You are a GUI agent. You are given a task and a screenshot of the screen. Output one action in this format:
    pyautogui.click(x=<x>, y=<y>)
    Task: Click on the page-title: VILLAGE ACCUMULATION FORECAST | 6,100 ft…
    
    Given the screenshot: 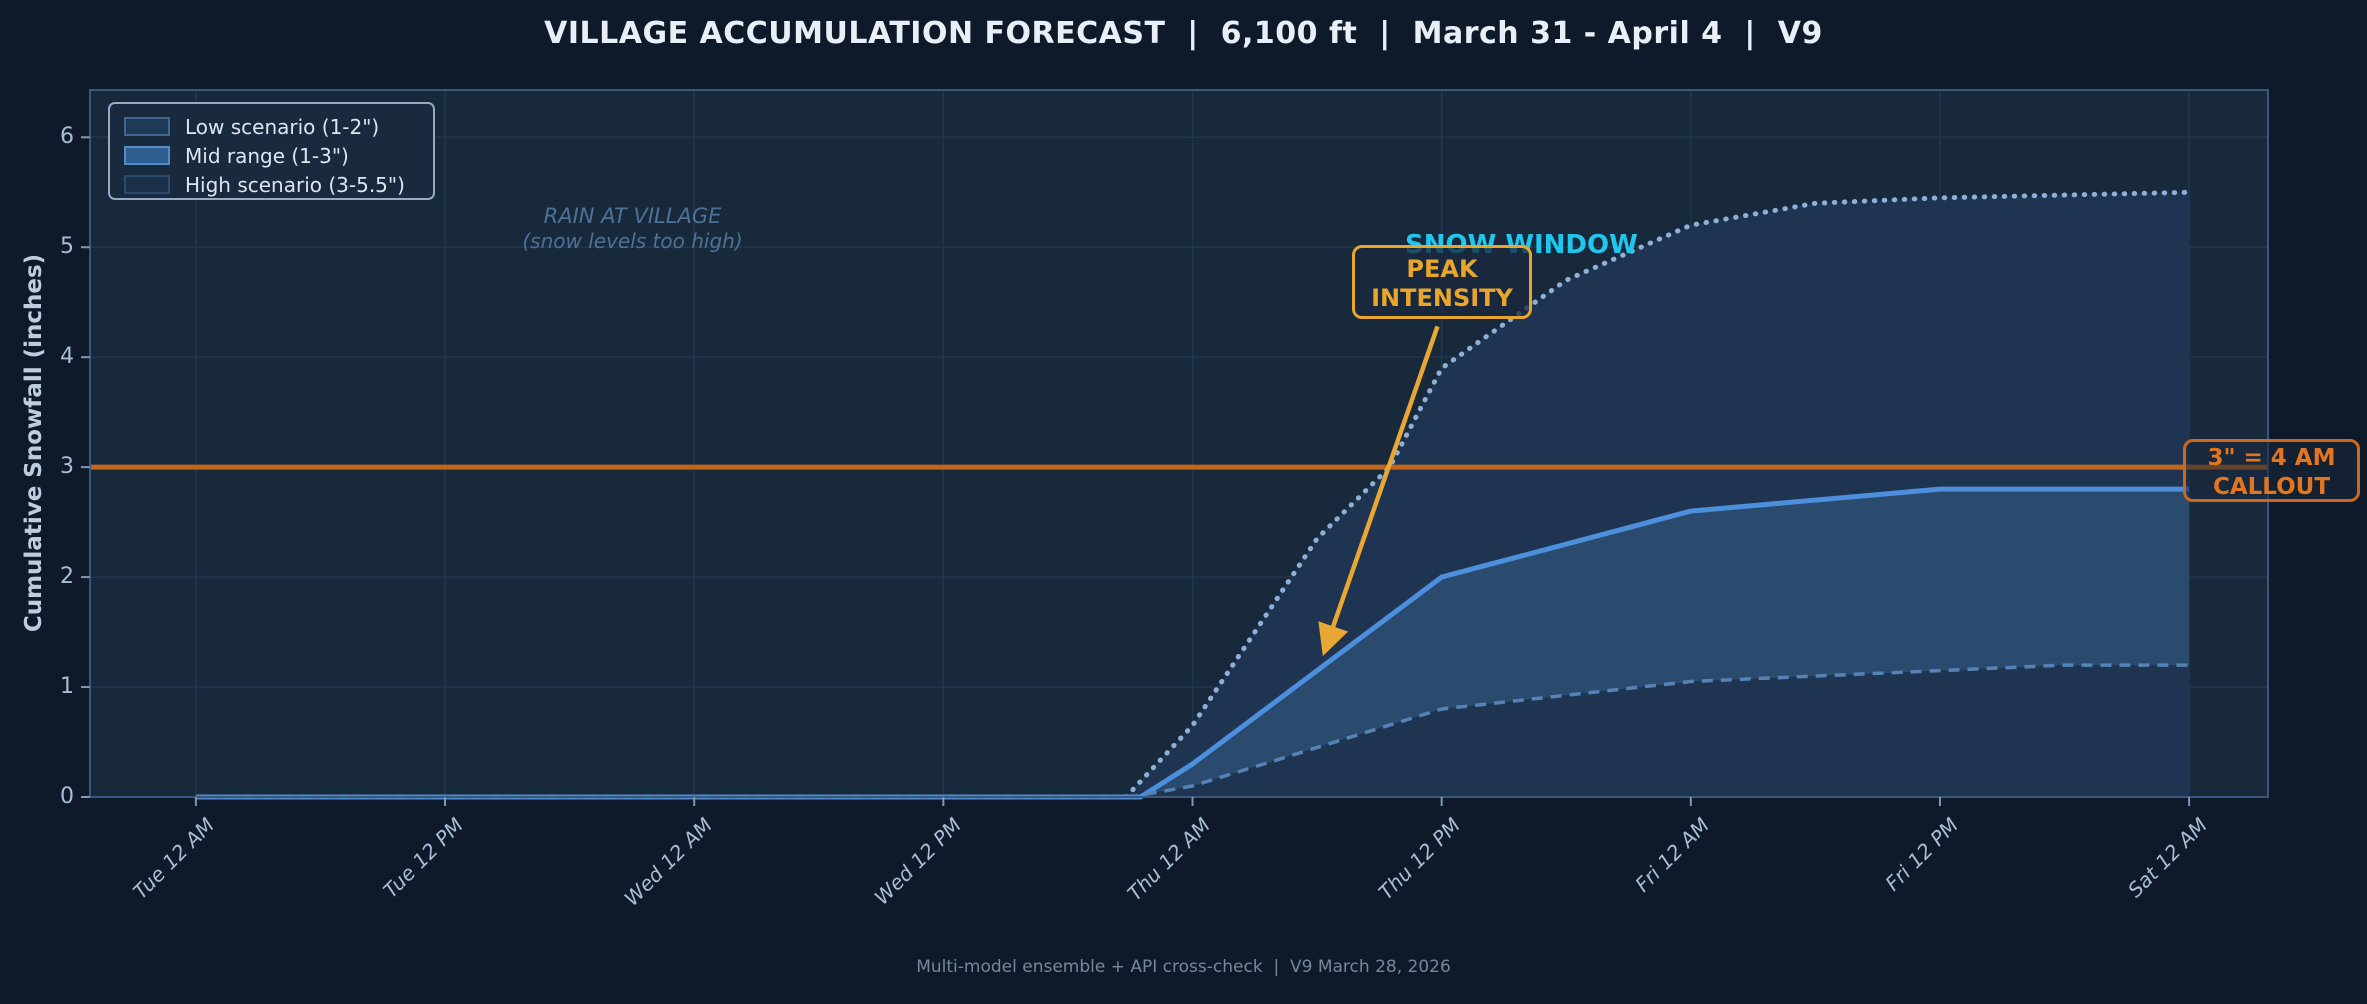 What is the action you would take?
    pyautogui.click(x=1183, y=33)
    